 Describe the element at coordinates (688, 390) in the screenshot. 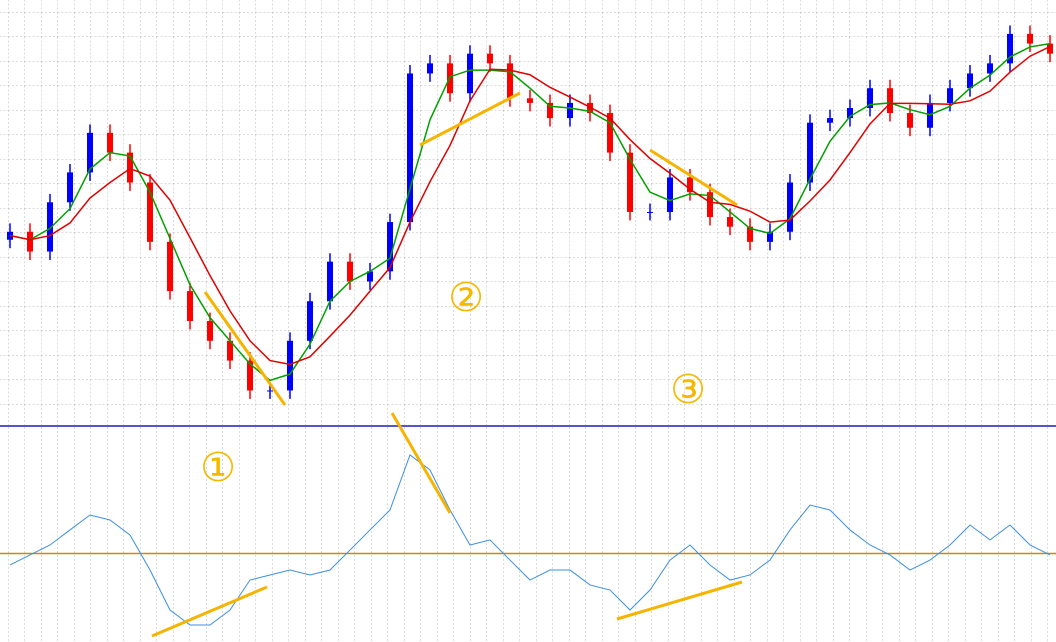

I see `annotation: ③` at that location.